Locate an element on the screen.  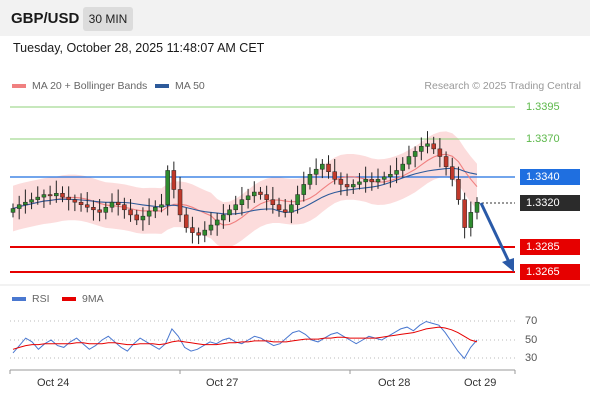
ma50-line is located at coordinates (245, 191).